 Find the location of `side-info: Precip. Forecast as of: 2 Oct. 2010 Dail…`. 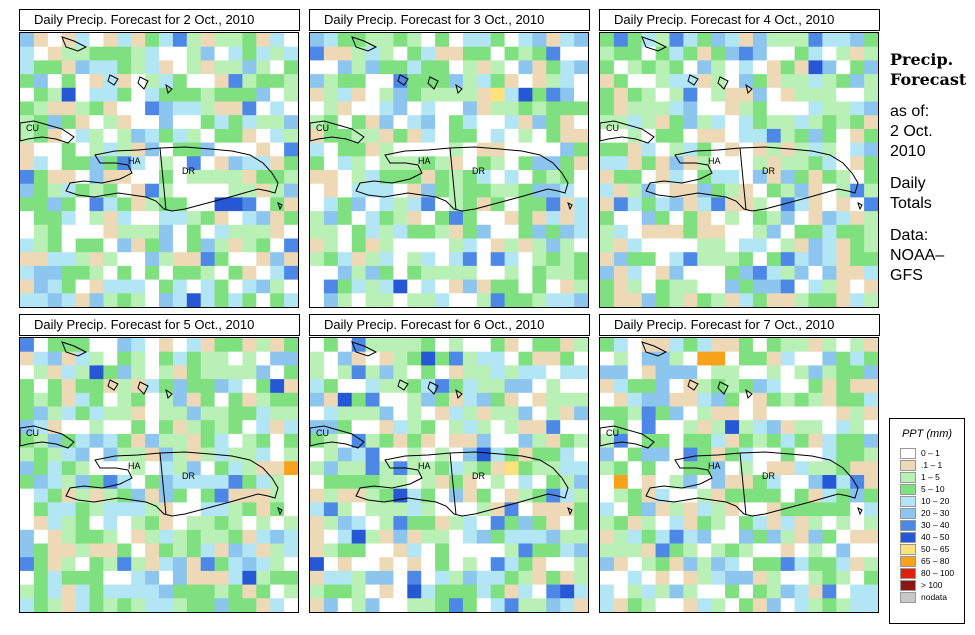

side-info: Precip. Forecast as of: 2 Oct. 2010 Dail… is located at coordinates (930, 168).